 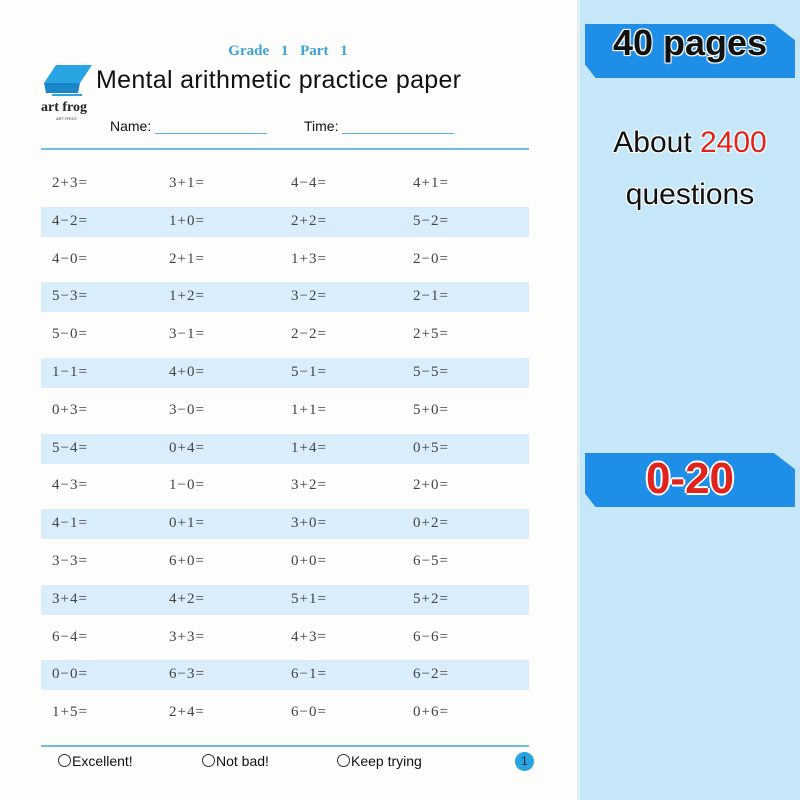 What do you see at coordinates (187, 561) in the screenshot?
I see `question-item: 6+0=` at bounding box center [187, 561].